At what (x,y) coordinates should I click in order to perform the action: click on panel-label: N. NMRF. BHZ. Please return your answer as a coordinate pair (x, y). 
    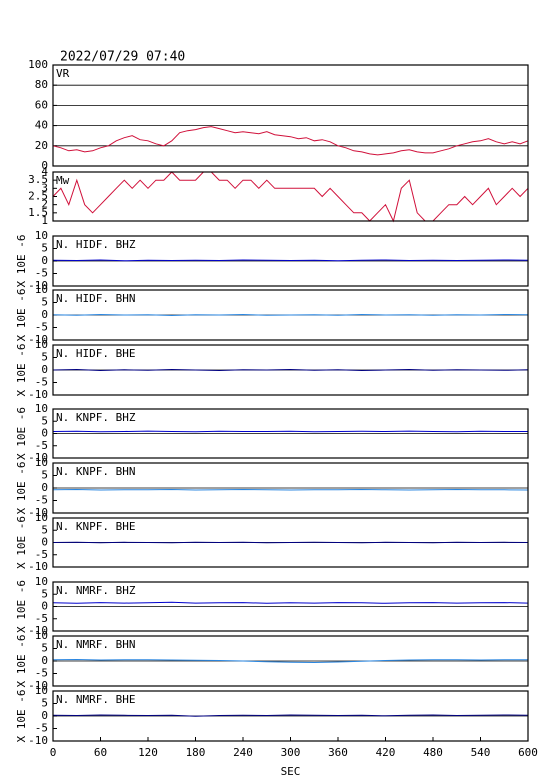
    Looking at the image, I should click on (96, 590).